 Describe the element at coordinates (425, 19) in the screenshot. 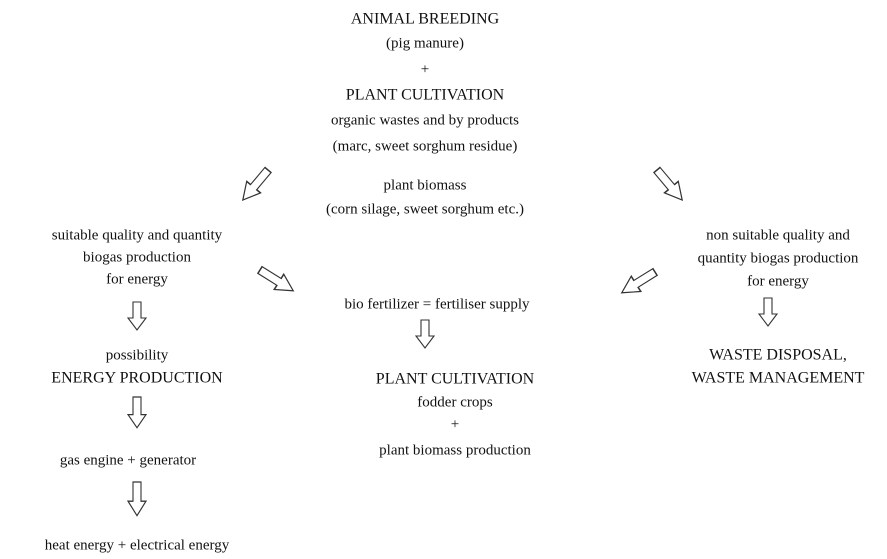

I see `node-text: ANIMAL BREEDING` at that location.